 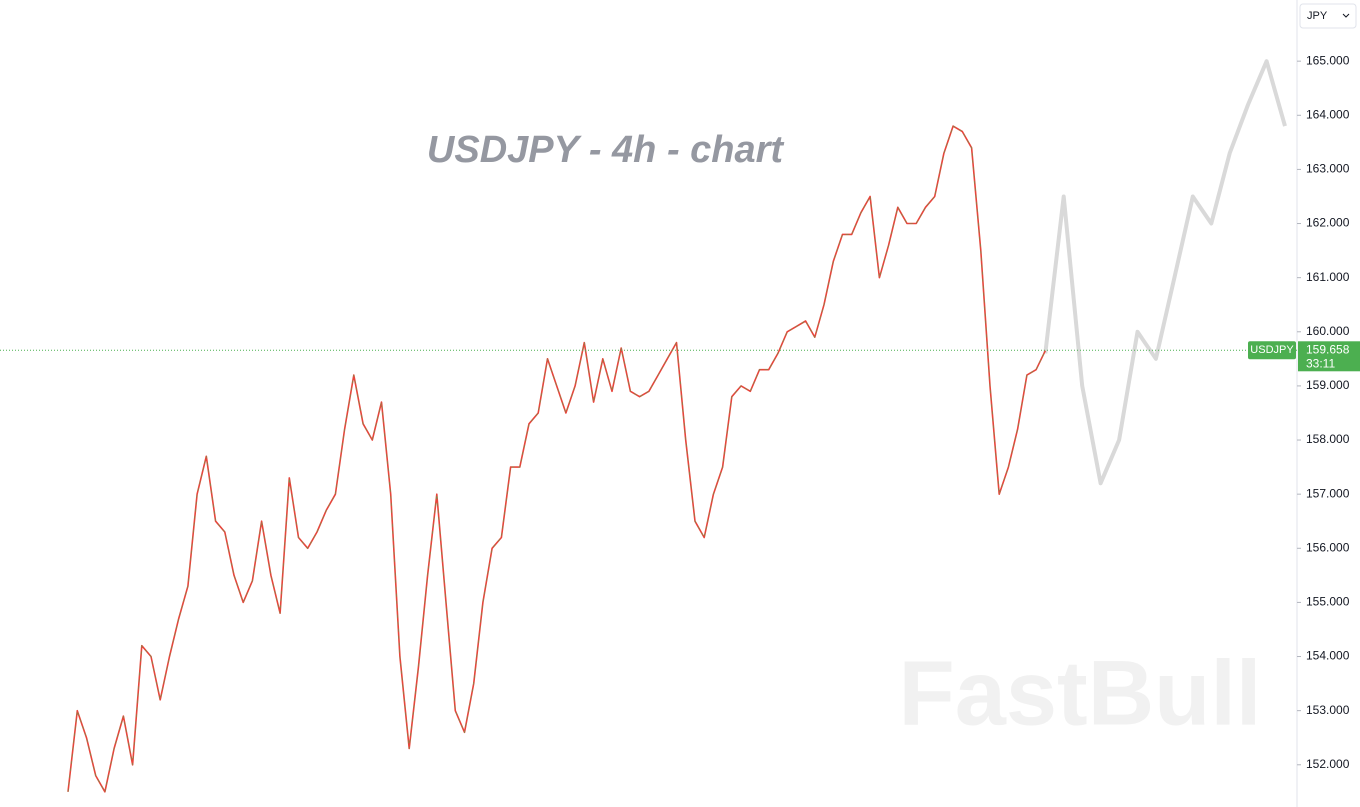 I want to click on last-price-label: 159.658, so click(x=1328, y=349).